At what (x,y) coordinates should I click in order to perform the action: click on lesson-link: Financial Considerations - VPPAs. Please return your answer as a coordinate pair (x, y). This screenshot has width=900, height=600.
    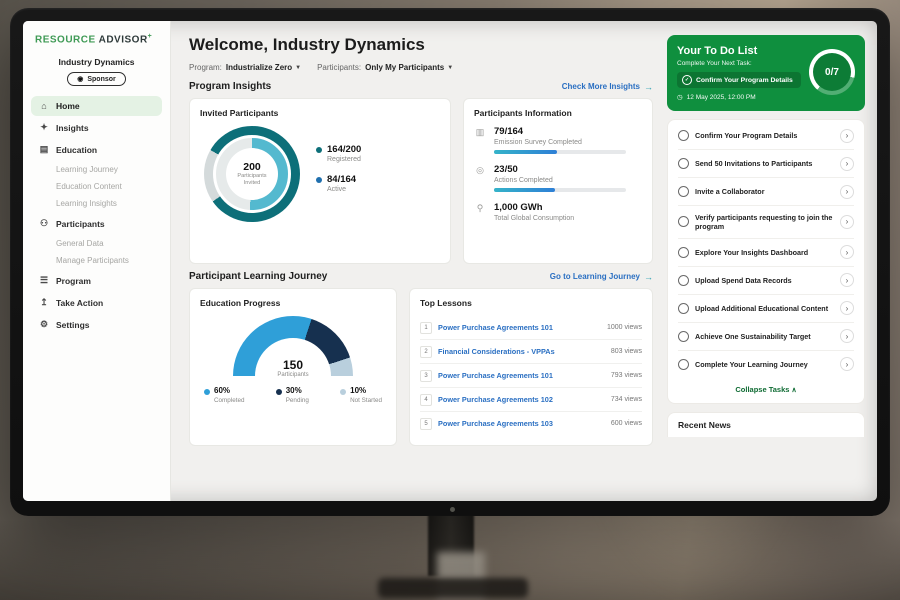
    Looking at the image, I should click on (496, 351).